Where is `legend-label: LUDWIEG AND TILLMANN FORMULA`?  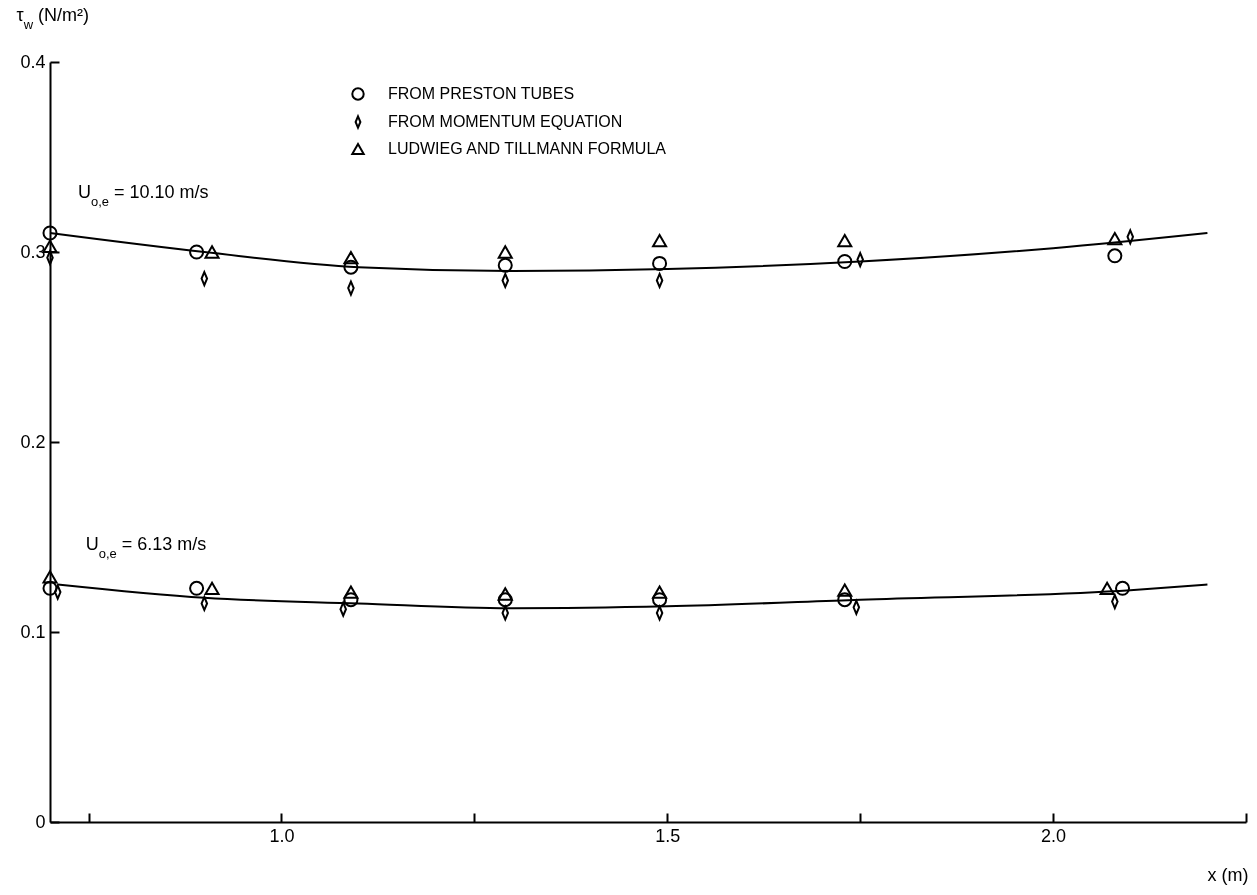 legend-label: LUDWIEG AND TILLMANN FORMULA is located at coordinates (527, 148).